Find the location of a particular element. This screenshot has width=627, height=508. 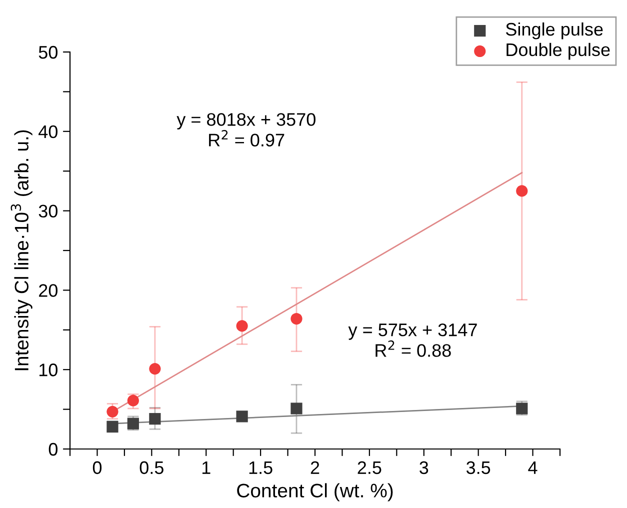

y-tick-label: 40 is located at coordinates (48, 131).